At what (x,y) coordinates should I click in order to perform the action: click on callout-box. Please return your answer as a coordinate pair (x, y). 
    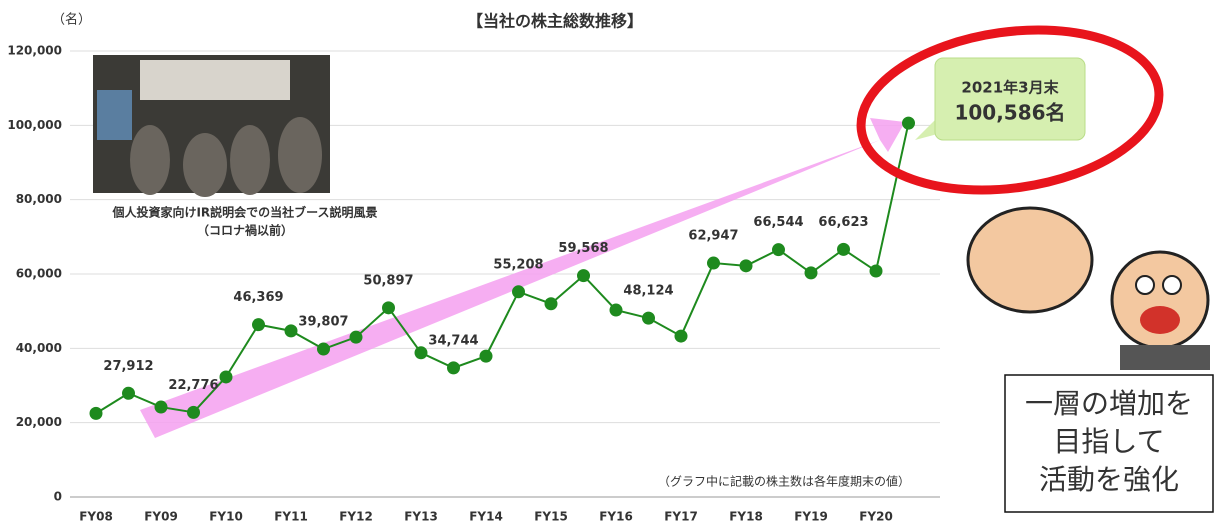
    Looking at the image, I should click on (1010, 99).